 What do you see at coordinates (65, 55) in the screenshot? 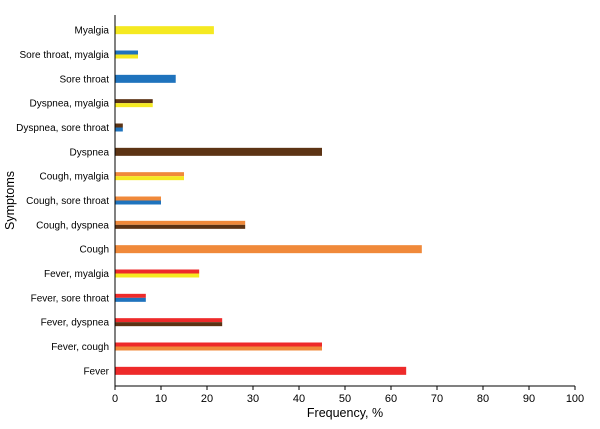
I see `category-label: Sore throat, myalgia` at bounding box center [65, 55].